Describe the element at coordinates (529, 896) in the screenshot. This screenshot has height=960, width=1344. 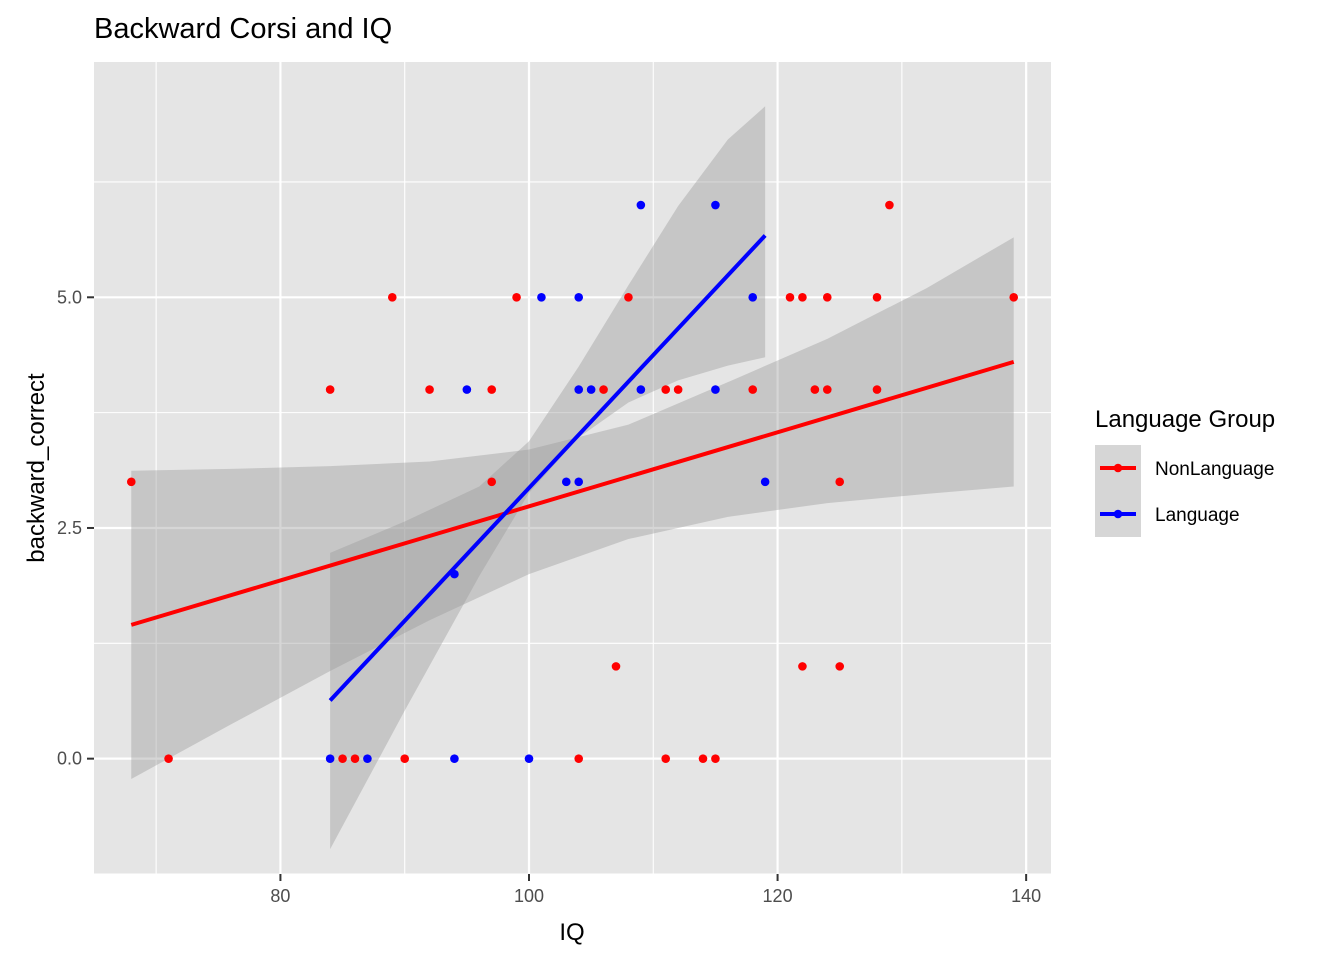
I see `x-tick-label: 100` at that location.